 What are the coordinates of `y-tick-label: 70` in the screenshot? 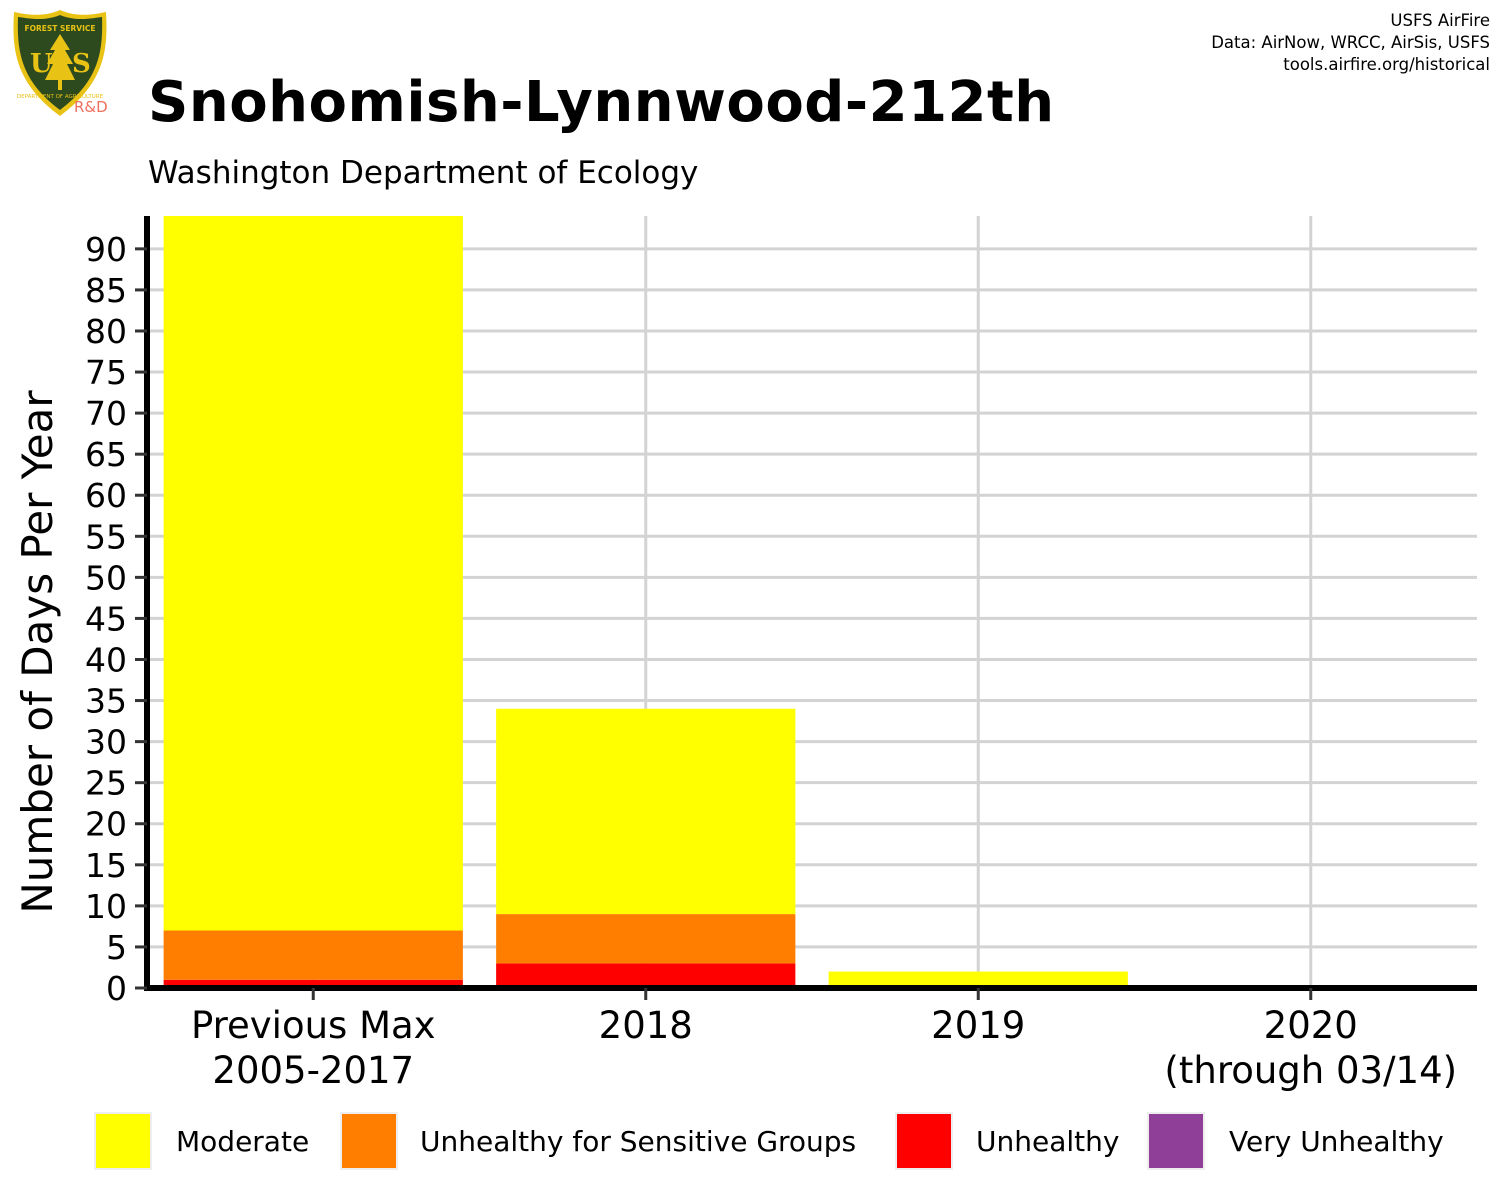 It's located at (106, 413).